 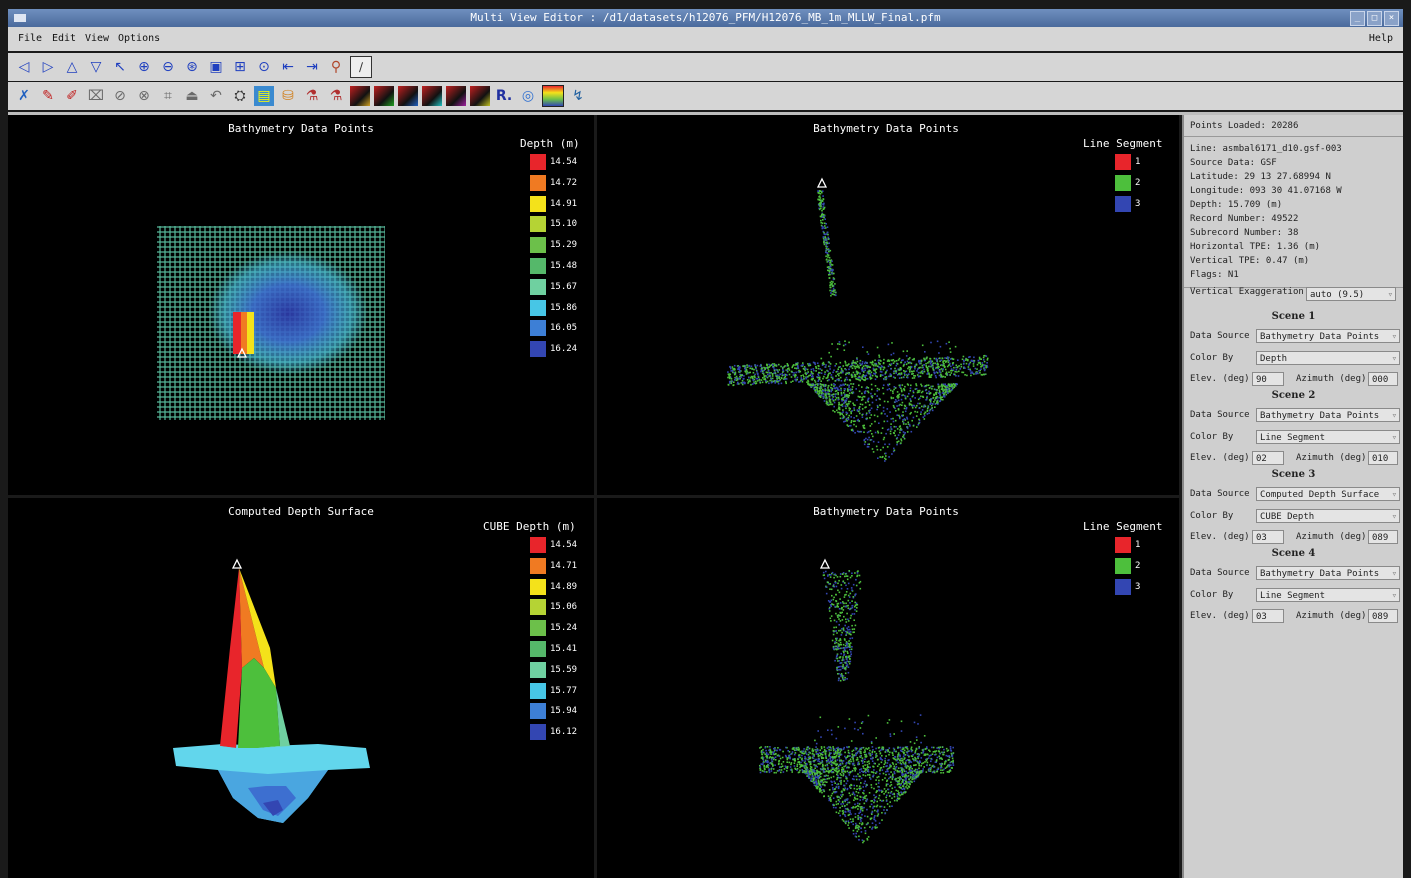 What do you see at coordinates (1268, 379) in the screenshot?
I see `elevation-input: 90` at bounding box center [1268, 379].